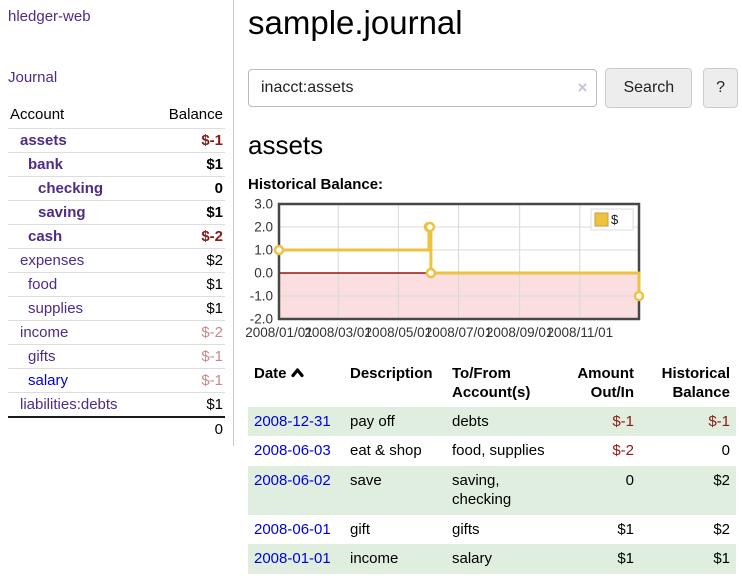 The width and height of the screenshot is (742, 582). Describe the element at coordinates (43, 140) in the screenshot. I see `account-link-assets: assets` at that location.